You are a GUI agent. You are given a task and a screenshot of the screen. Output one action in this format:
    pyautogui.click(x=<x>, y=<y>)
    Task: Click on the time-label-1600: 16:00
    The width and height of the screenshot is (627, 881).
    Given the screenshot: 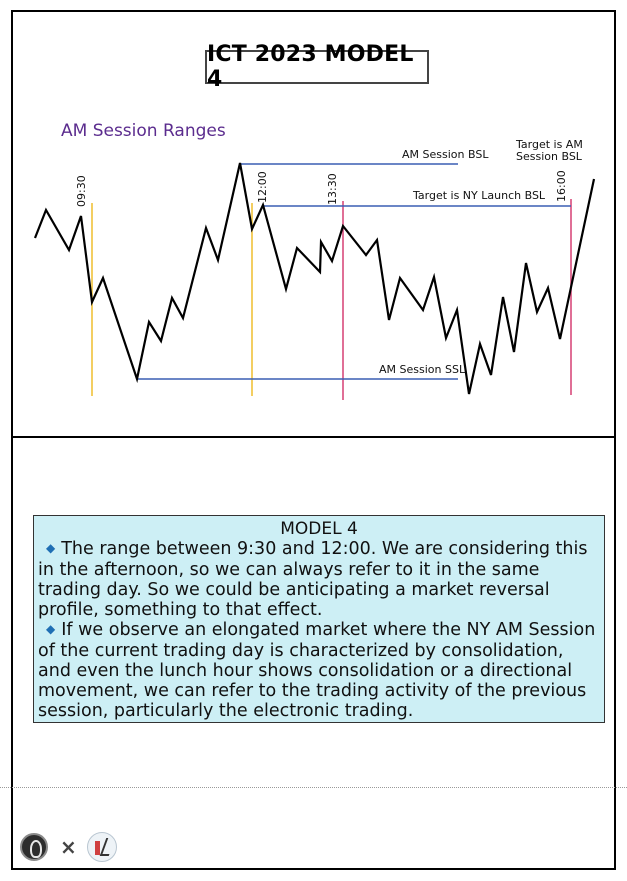 What is the action you would take?
    pyautogui.click(x=561, y=186)
    